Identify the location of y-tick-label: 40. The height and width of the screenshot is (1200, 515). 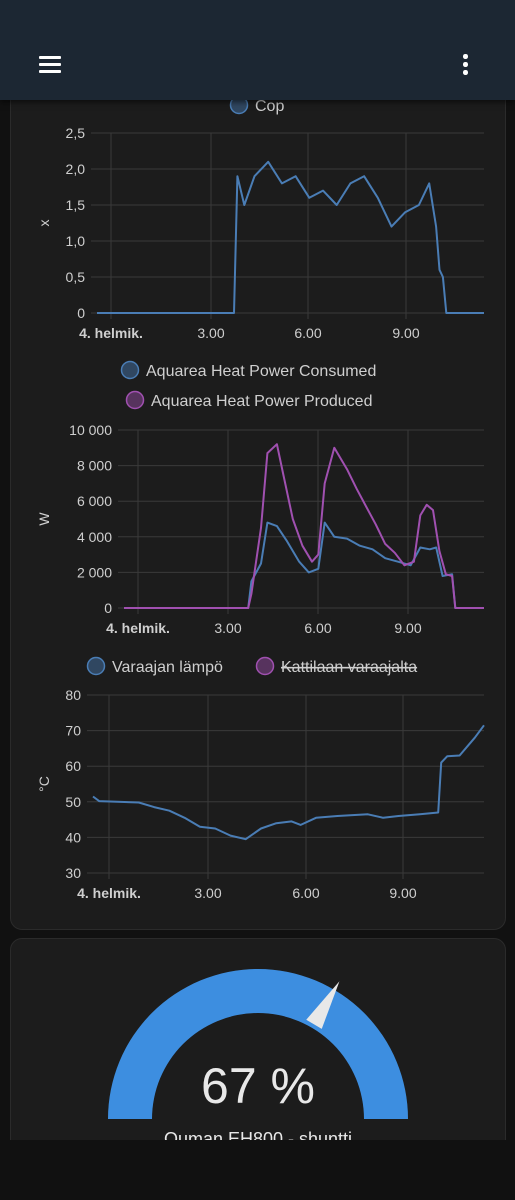
(73, 837).